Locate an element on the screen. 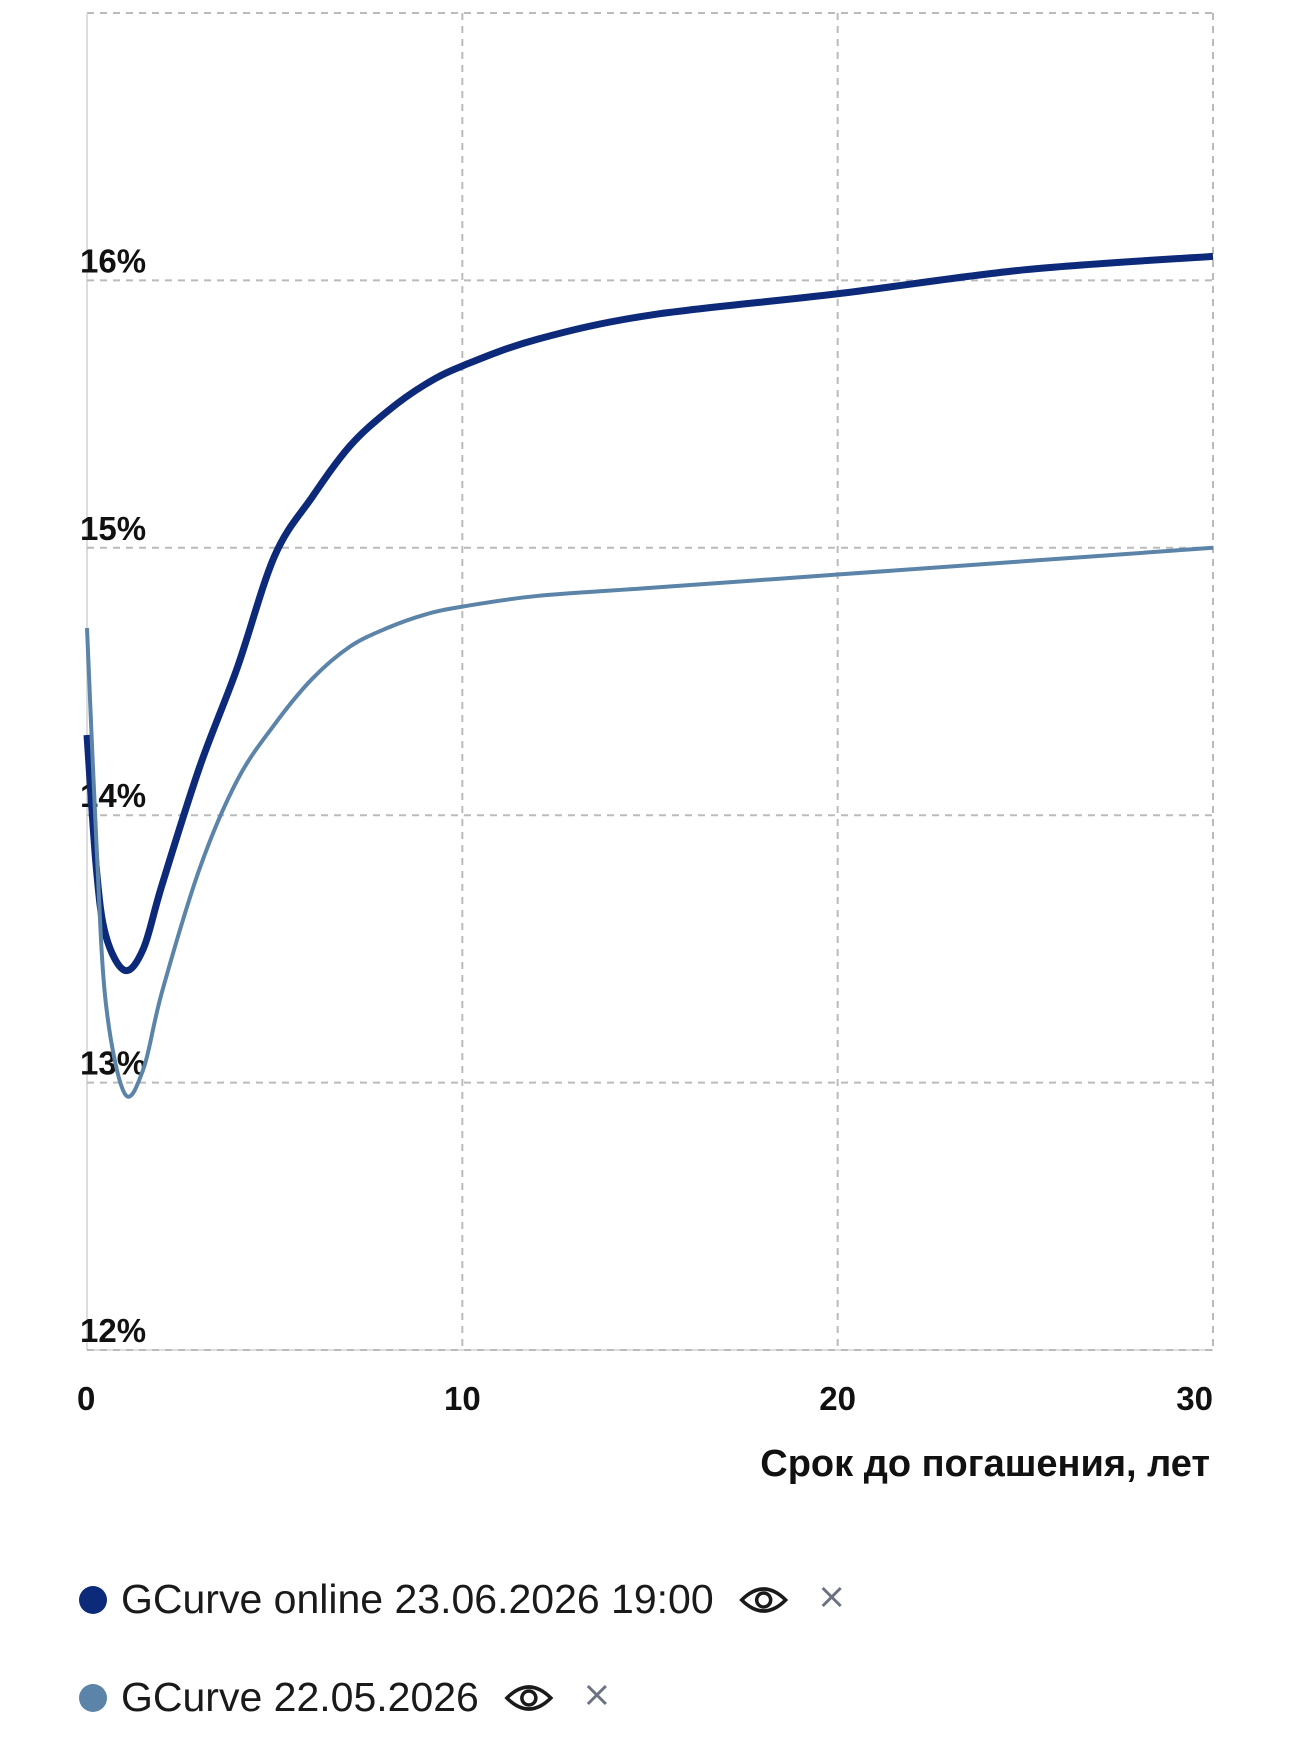 This screenshot has width=1290, height=1749. x-tick-label: 20 is located at coordinates (837, 1398).